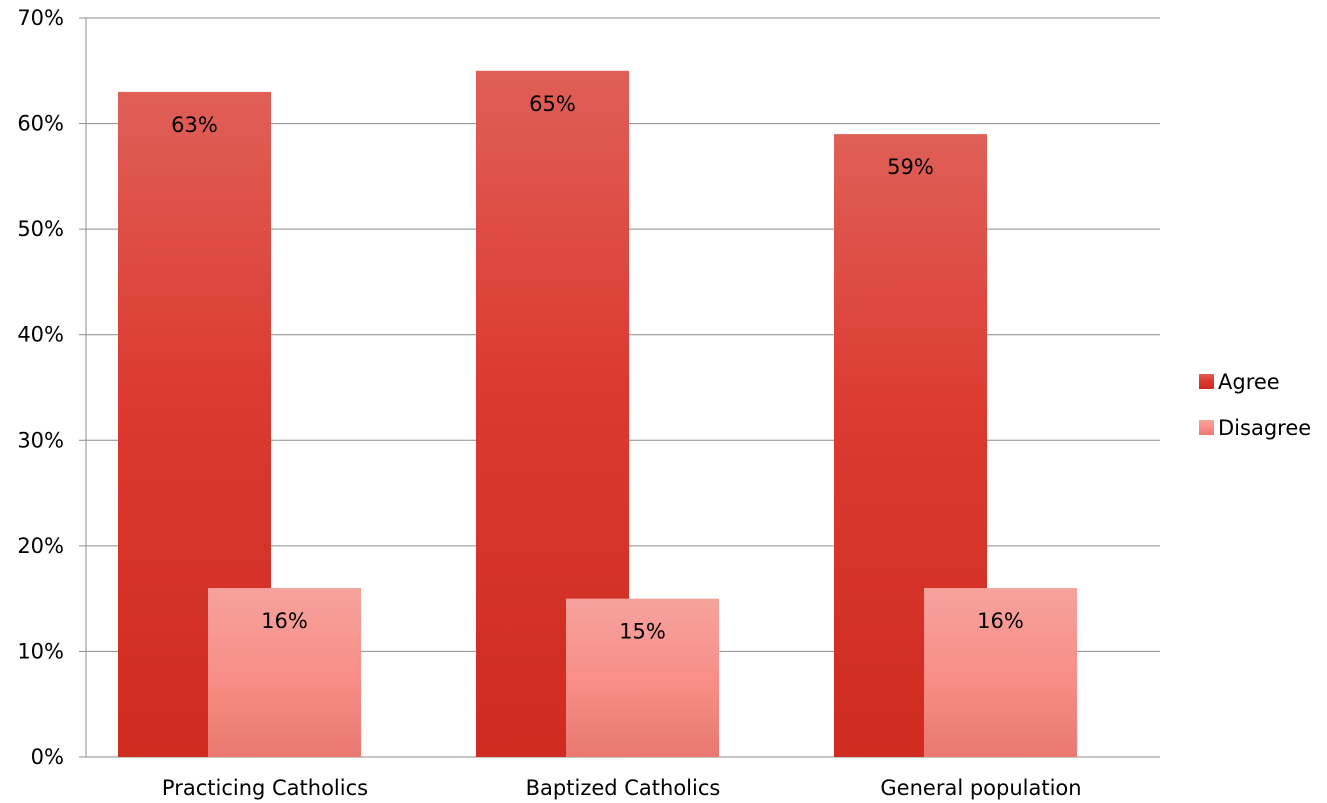 The height and width of the screenshot is (803, 1327). What do you see at coordinates (980, 788) in the screenshot?
I see `x-tick-label: General population` at bounding box center [980, 788].